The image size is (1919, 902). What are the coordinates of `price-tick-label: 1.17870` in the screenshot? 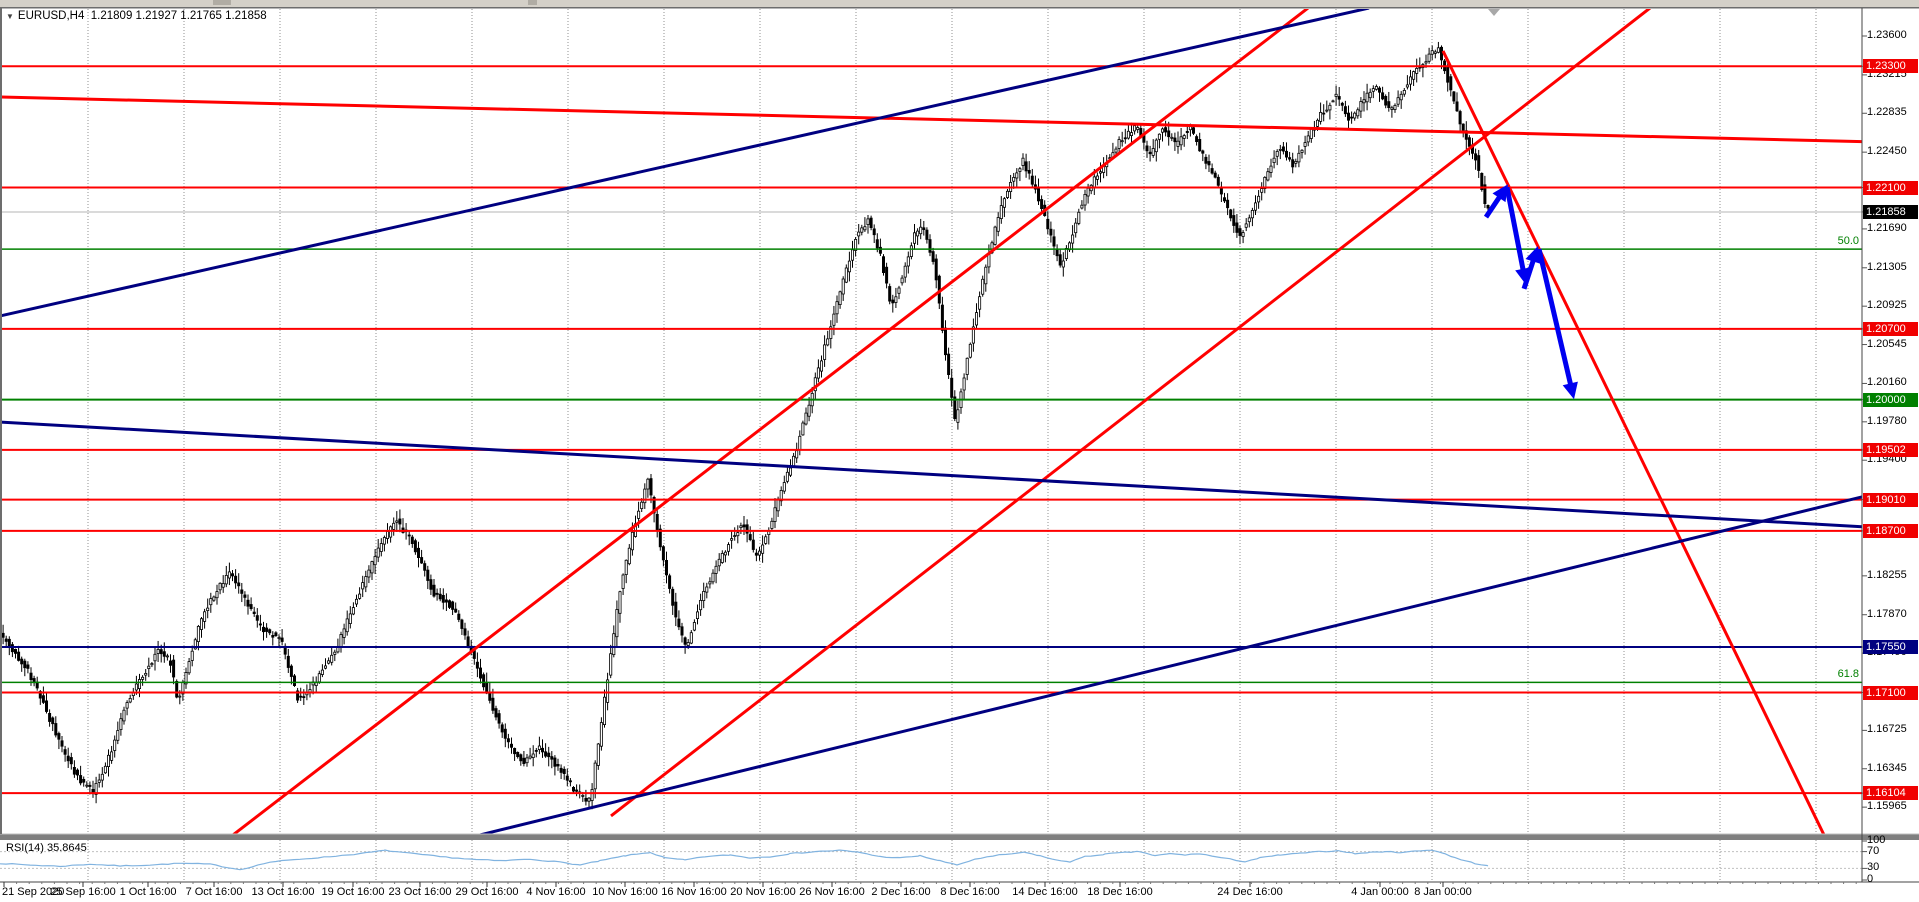 It's located at (1887, 613).